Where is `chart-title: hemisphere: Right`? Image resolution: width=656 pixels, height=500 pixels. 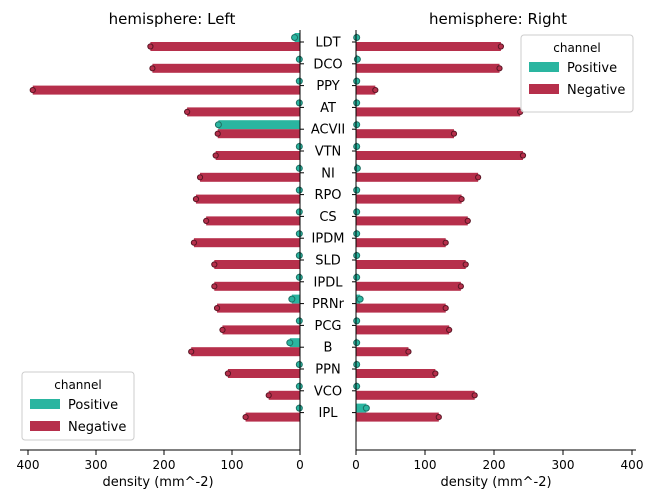
chart-title: hemisphere: Right is located at coordinates (498, 19).